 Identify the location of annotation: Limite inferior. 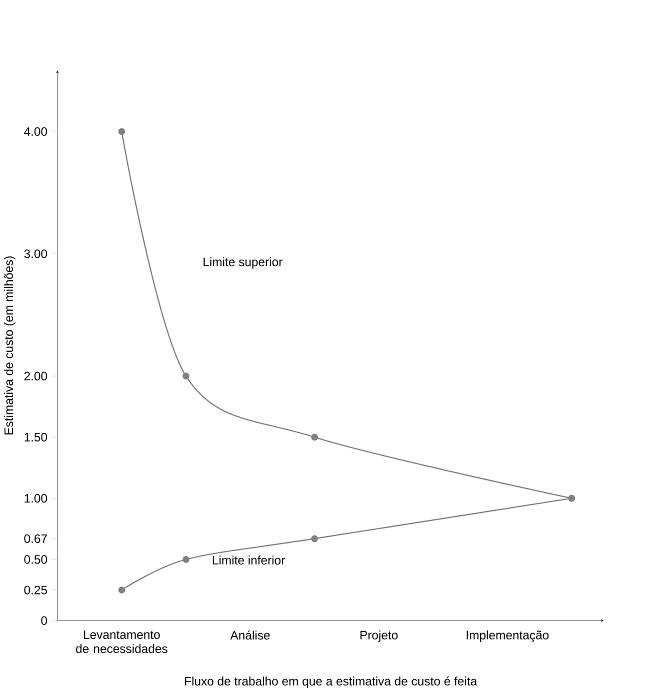
(248, 560).